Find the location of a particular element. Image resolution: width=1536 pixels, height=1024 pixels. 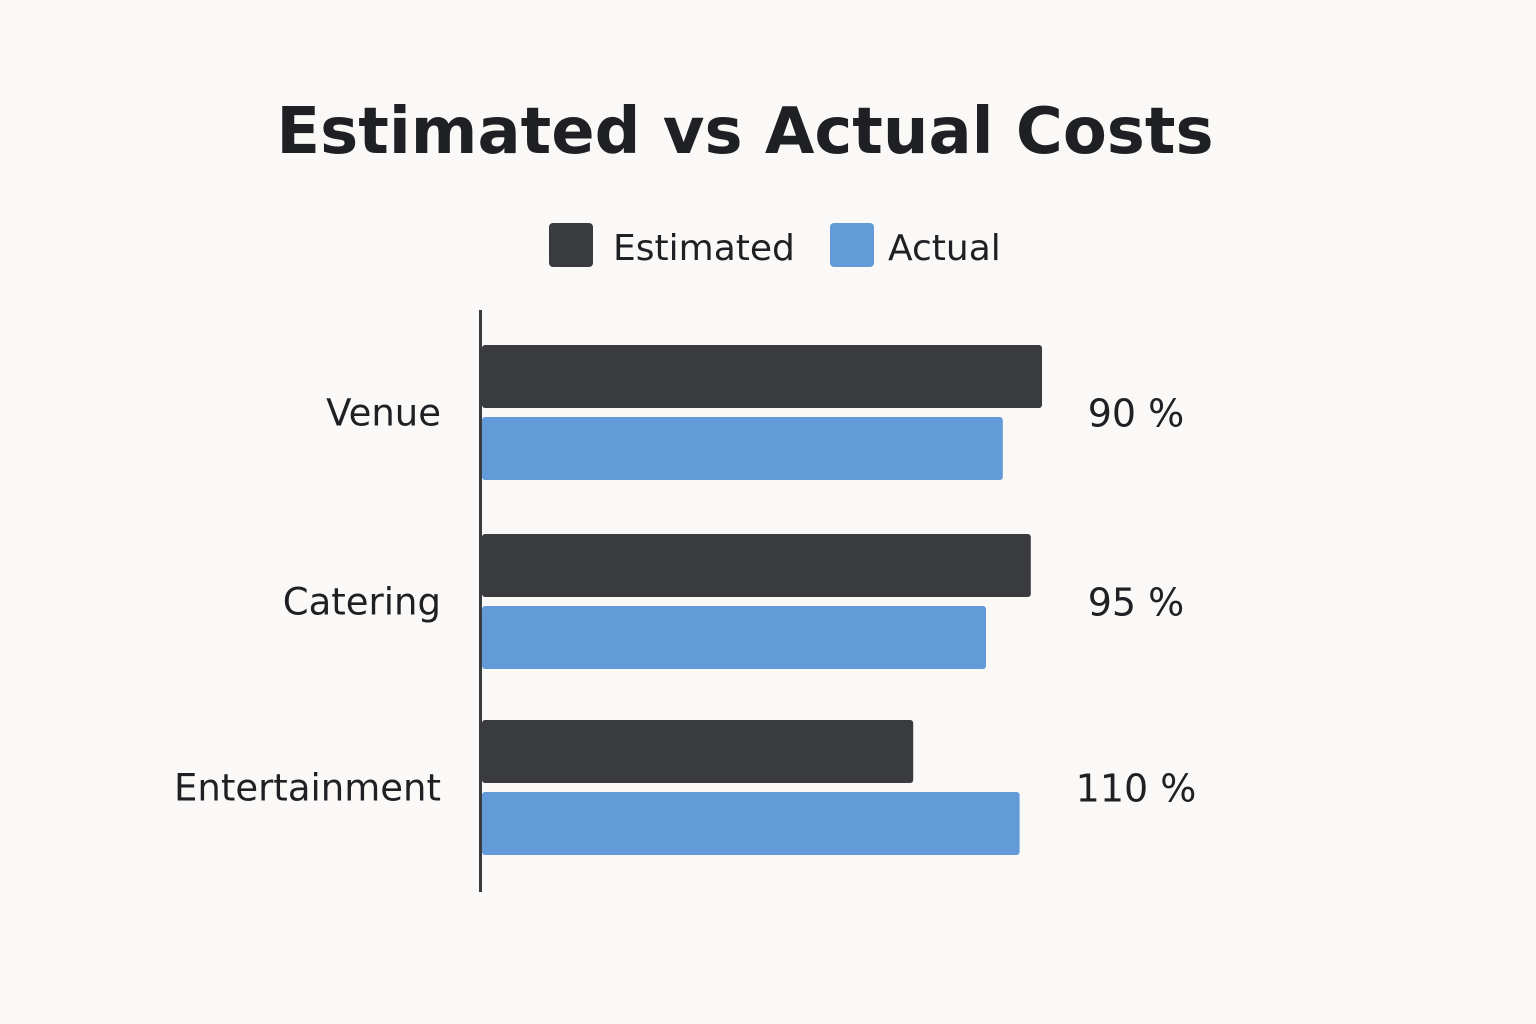

bar-actual-catering is located at coordinates (734, 637).